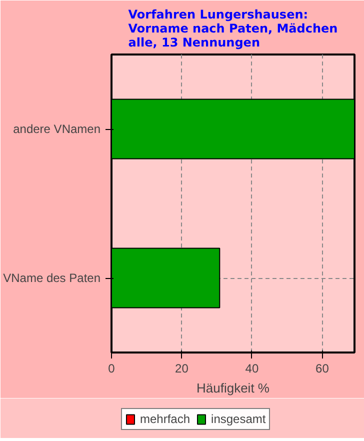 This screenshot has height=441, width=364. What do you see at coordinates (165, 419) in the screenshot?
I see `legend-label: mehrfach` at bounding box center [165, 419].